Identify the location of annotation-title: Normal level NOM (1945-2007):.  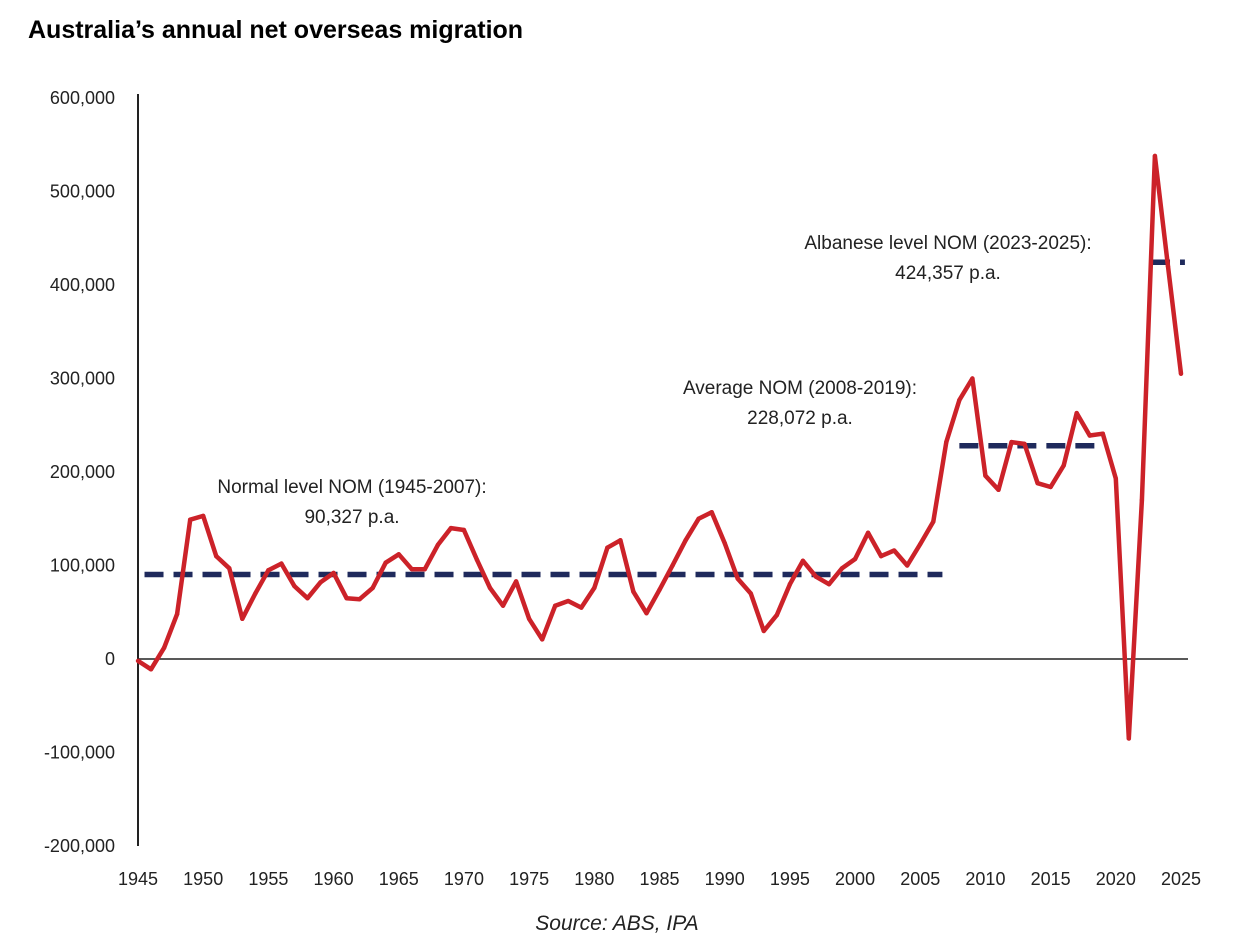
(351, 487).